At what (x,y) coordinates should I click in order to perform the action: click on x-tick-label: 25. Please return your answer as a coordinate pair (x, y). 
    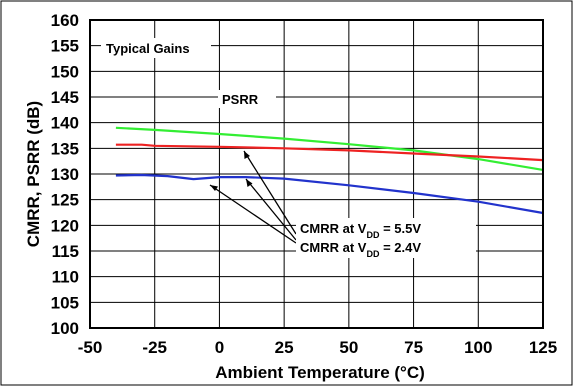
    Looking at the image, I should click on (284, 347).